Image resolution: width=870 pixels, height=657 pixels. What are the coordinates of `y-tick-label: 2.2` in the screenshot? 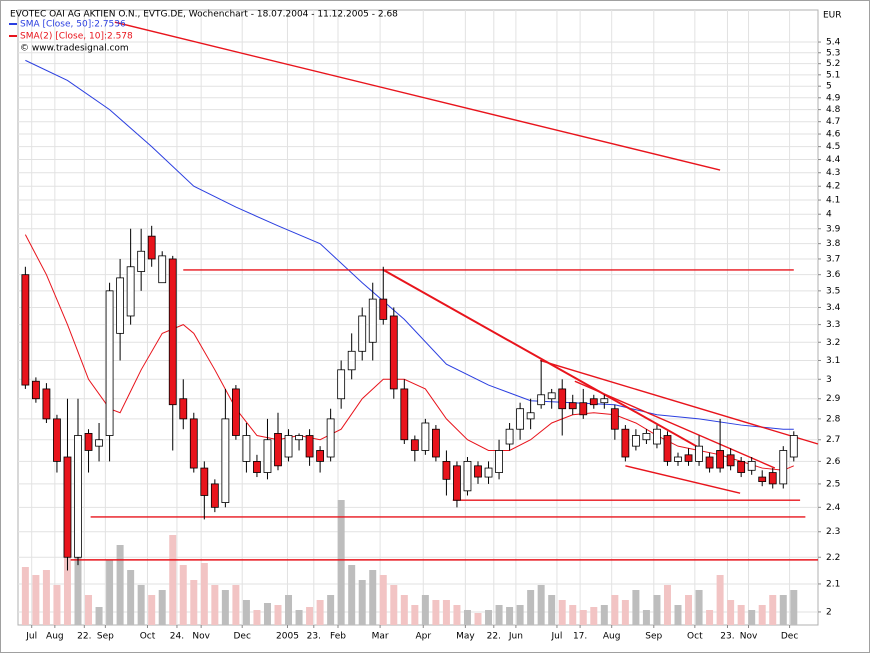 It's located at (833, 558).